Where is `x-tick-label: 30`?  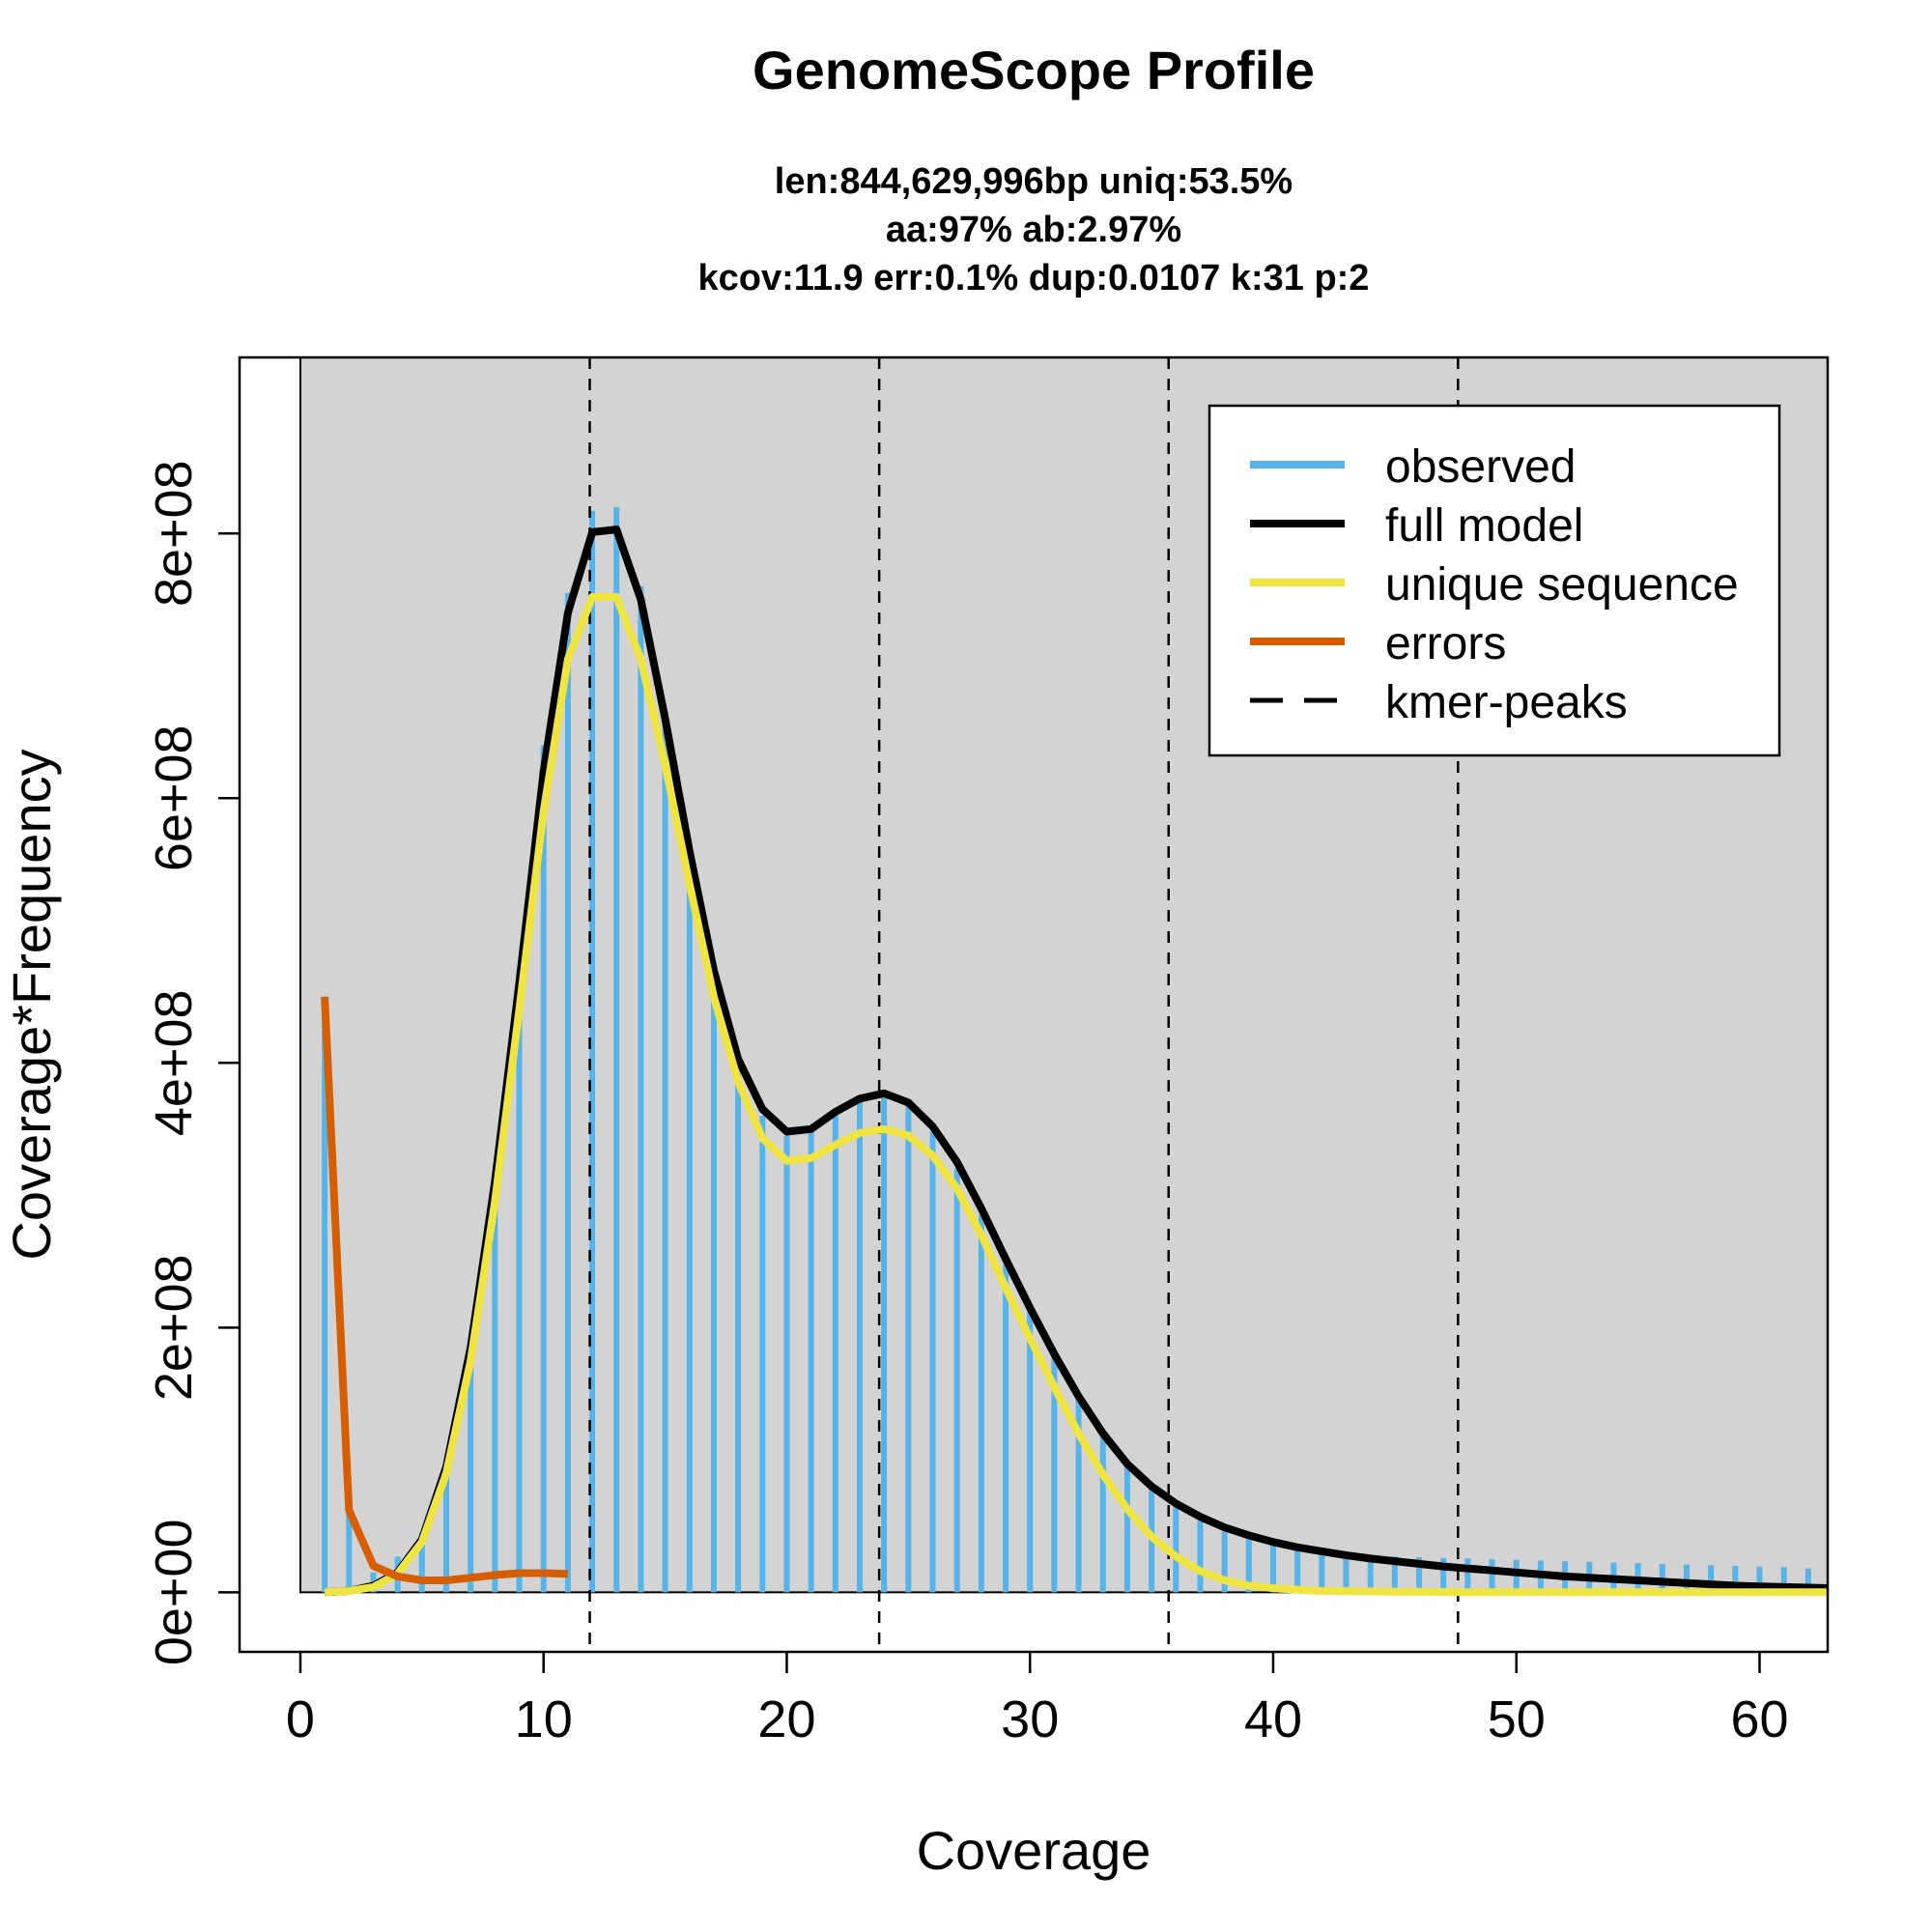
x-tick-label: 30 is located at coordinates (1030, 1719).